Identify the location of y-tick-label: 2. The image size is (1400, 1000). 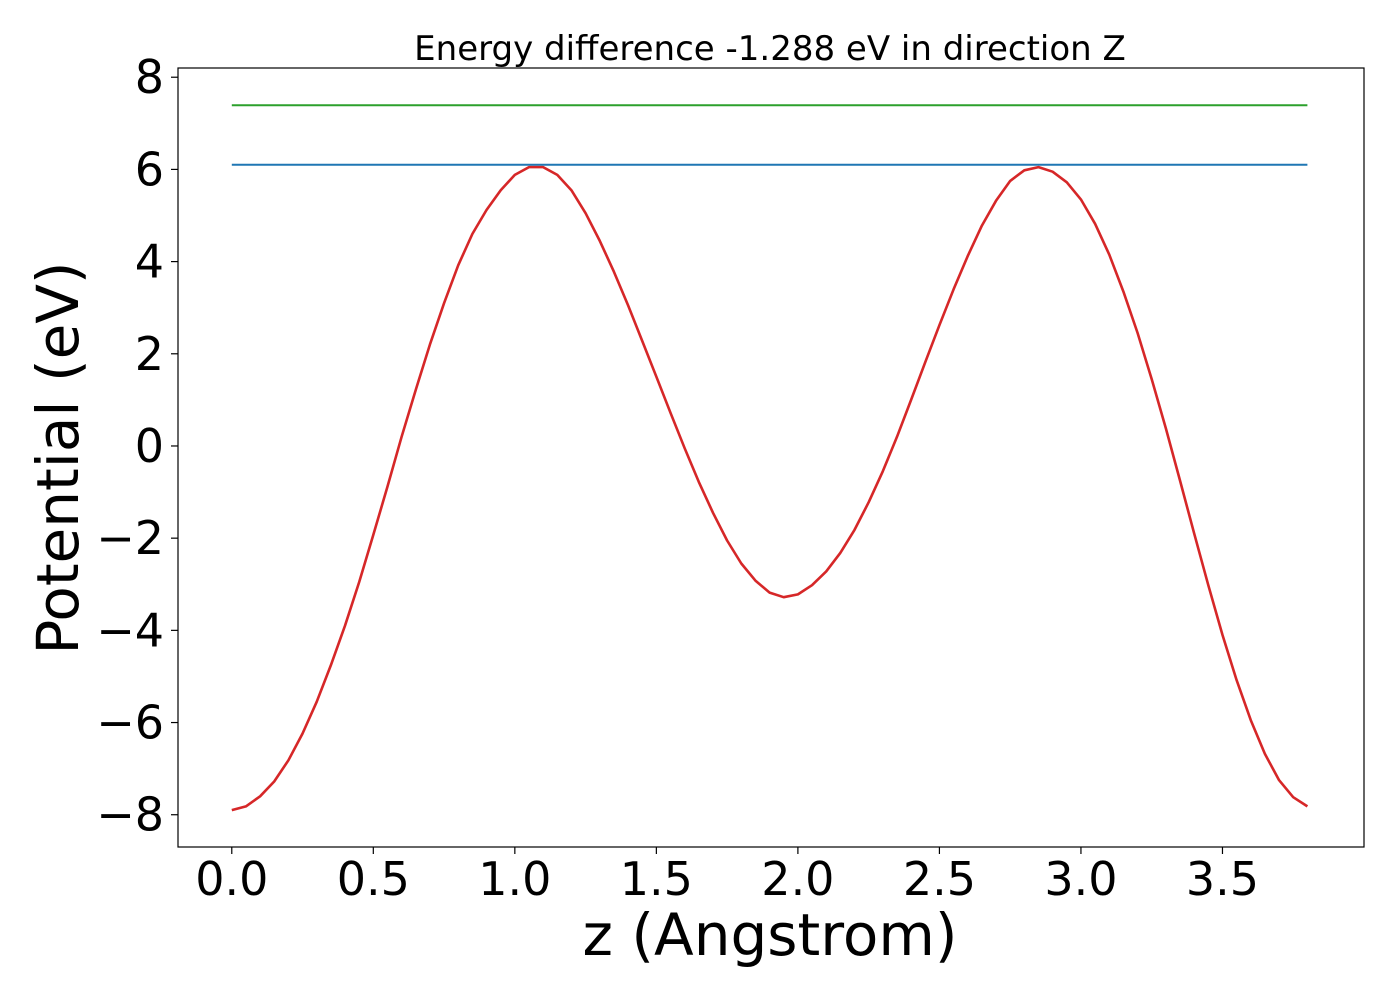
(149, 354).